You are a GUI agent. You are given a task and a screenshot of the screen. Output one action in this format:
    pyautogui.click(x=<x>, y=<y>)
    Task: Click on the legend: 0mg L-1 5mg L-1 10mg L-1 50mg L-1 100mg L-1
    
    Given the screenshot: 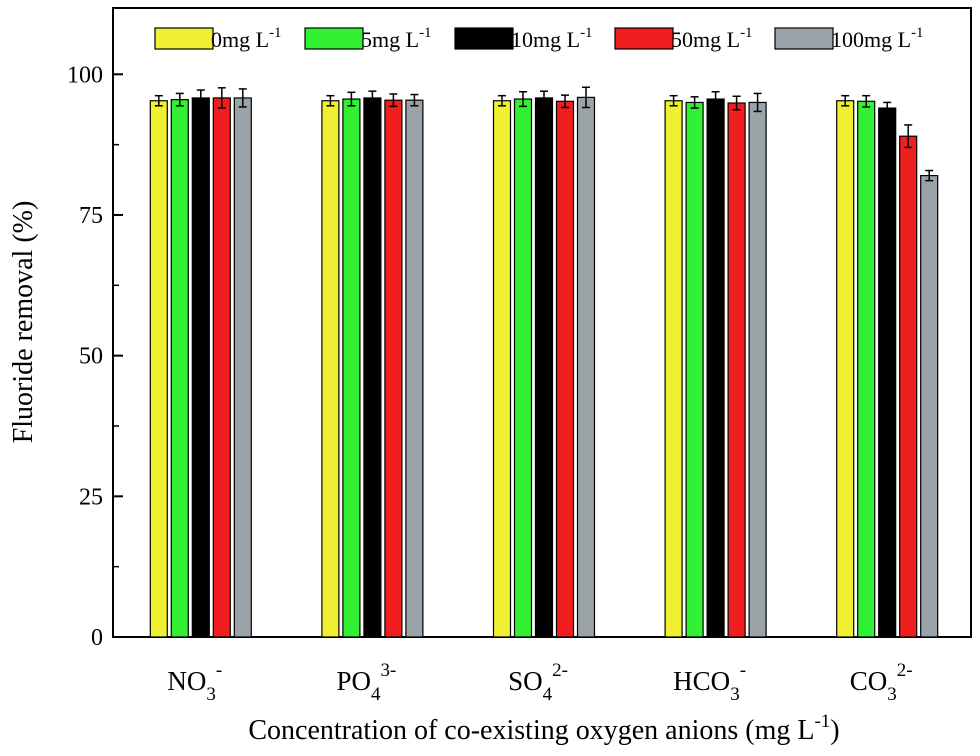 What is the action you would take?
    pyautogui.click(x=539, y=38)
    